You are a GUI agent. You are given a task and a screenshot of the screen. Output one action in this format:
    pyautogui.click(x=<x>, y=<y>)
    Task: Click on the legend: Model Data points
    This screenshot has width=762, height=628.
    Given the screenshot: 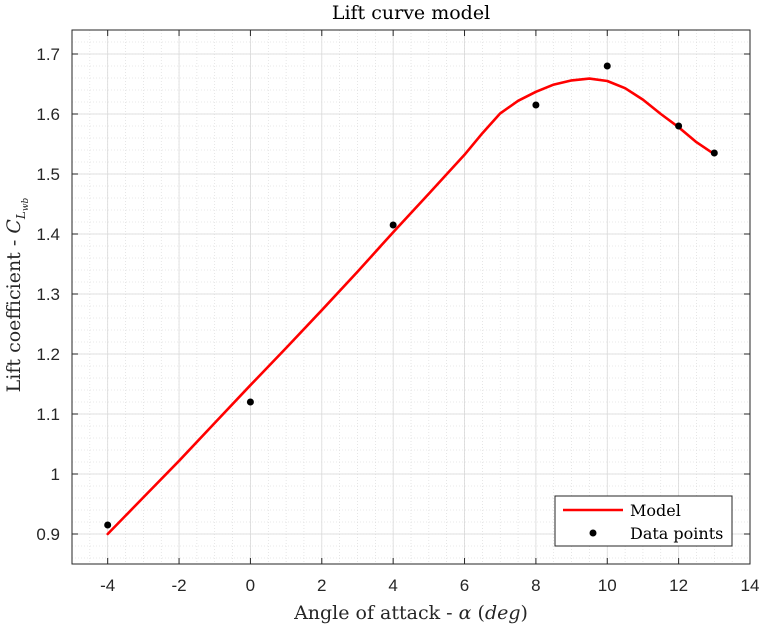 What is the action you would take?
    pyautogui.click(x=643, y=521)
    